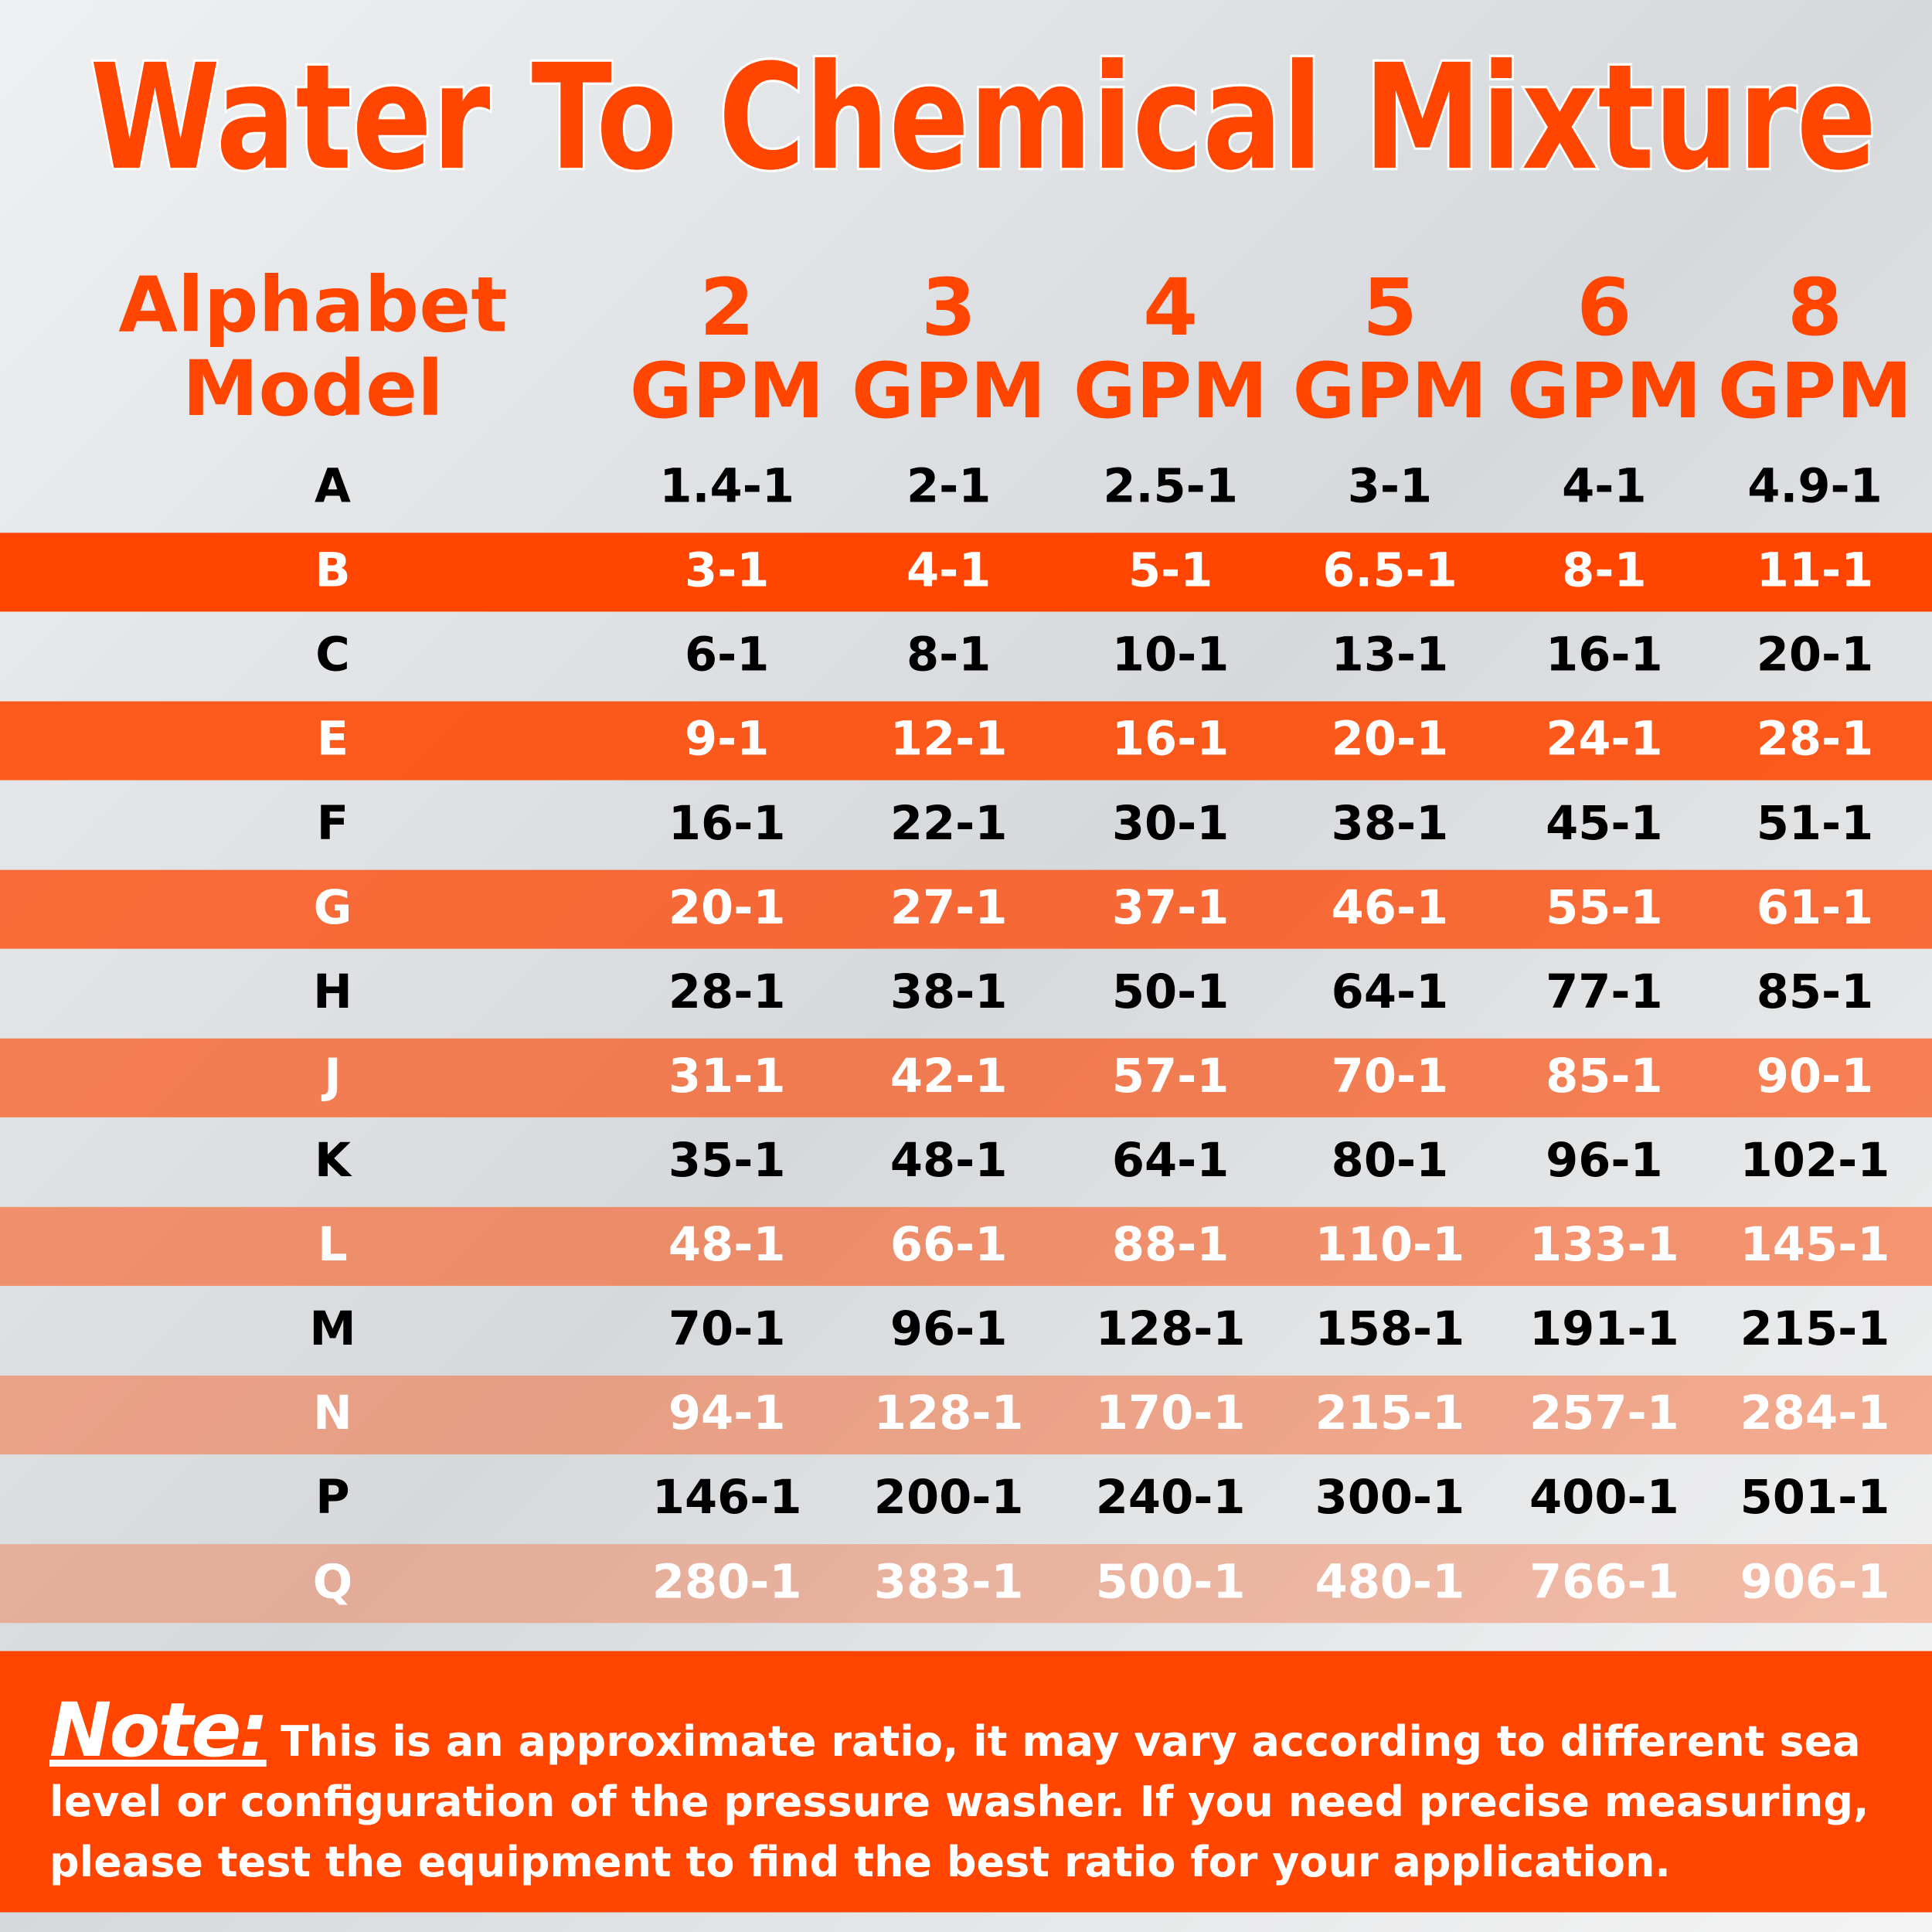 Image resolution: width=1932 pixels, height=1932 pixels. What do you see at coordinates (312, 305) in the screenshot?
I see `header-model: Alphabet` at bounding box center [312, 305].